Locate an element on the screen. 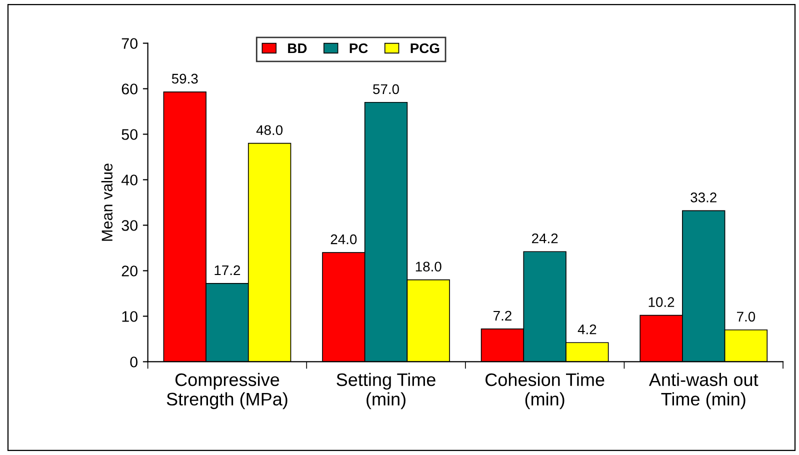 The width and height of the screenshot is (799, 455). data-label: 7.0 is located at coordinates (746, 317).